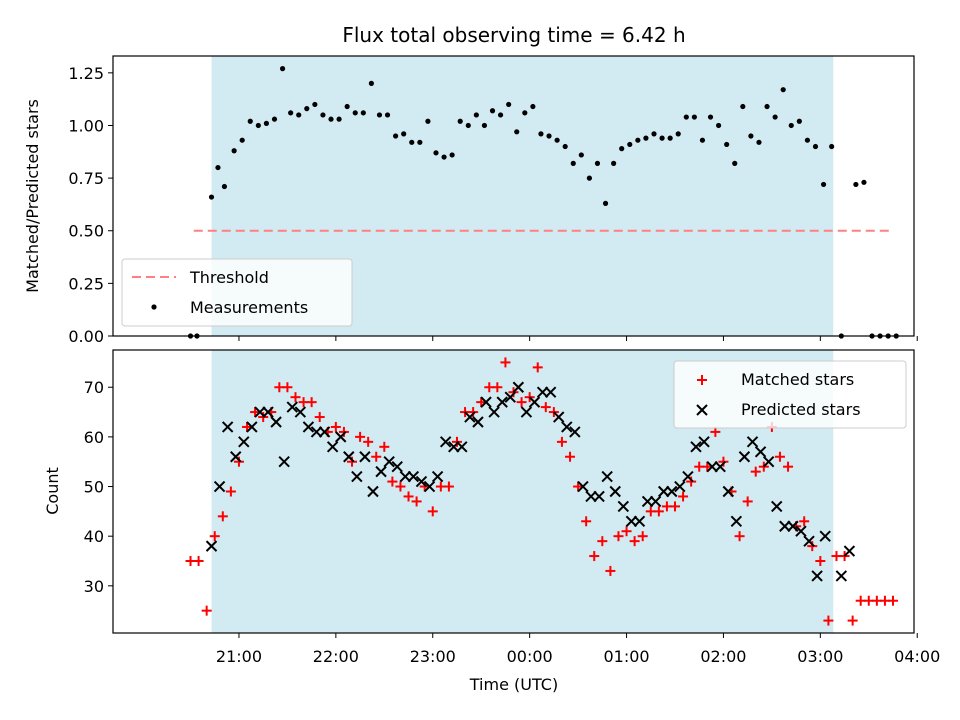  Describe the element at coordinates (513, 35) in the screenshot. I see `chart-title: Flux total observing time = 6.42 h` at that location.